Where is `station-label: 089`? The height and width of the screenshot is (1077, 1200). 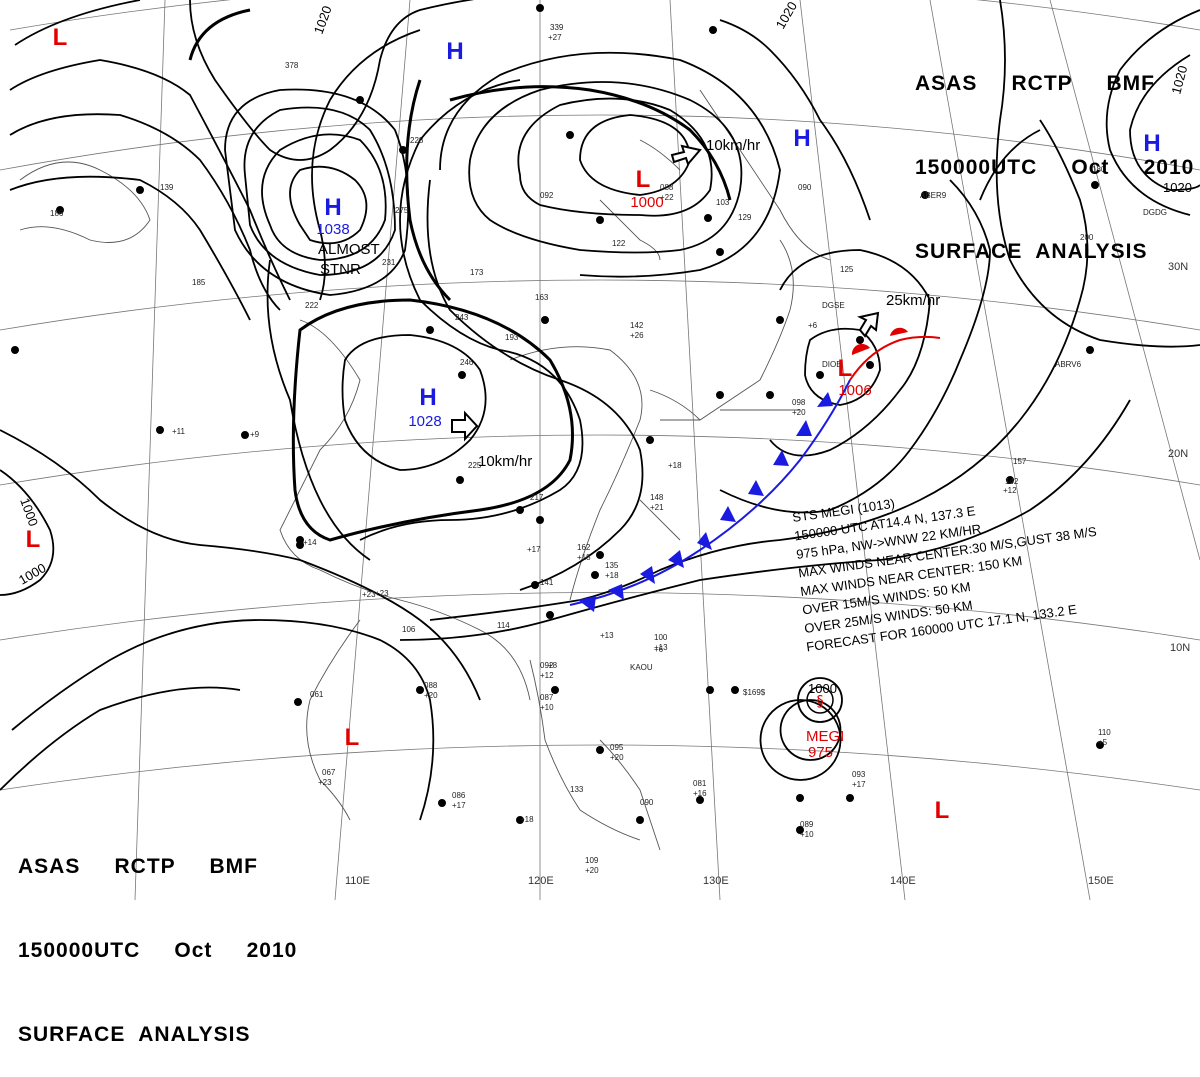
station-label: 089 is located at coordinates (807, 824).